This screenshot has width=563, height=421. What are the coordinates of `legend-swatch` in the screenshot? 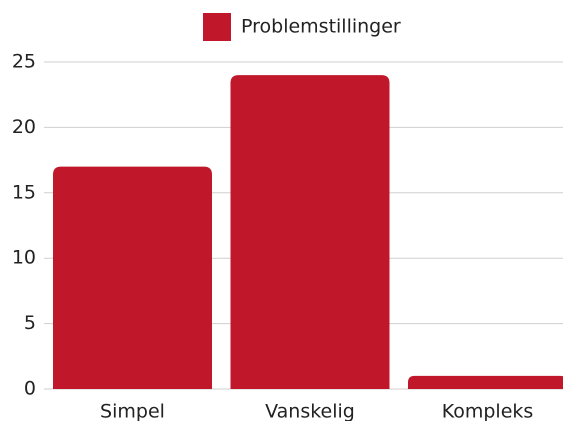 It's located at (217, 27).